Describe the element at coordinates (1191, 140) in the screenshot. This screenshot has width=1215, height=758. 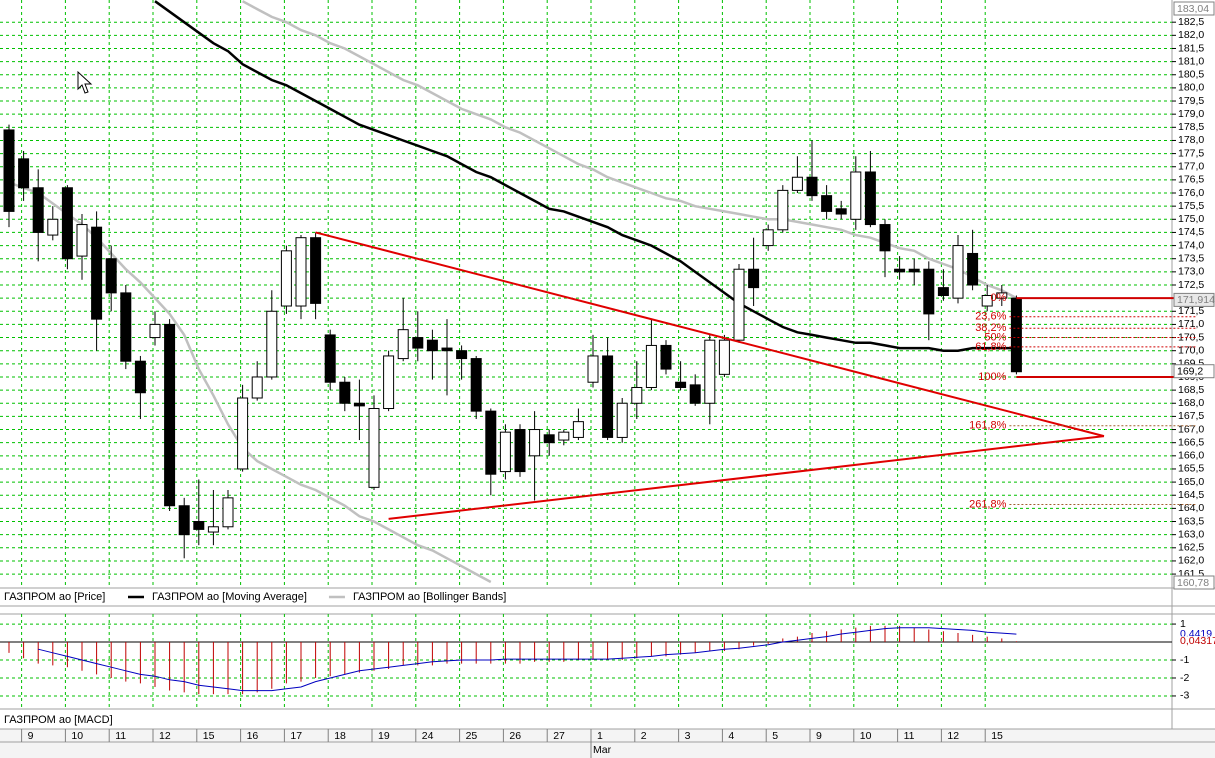
I see `y-tick-label: 178,0` at that location.